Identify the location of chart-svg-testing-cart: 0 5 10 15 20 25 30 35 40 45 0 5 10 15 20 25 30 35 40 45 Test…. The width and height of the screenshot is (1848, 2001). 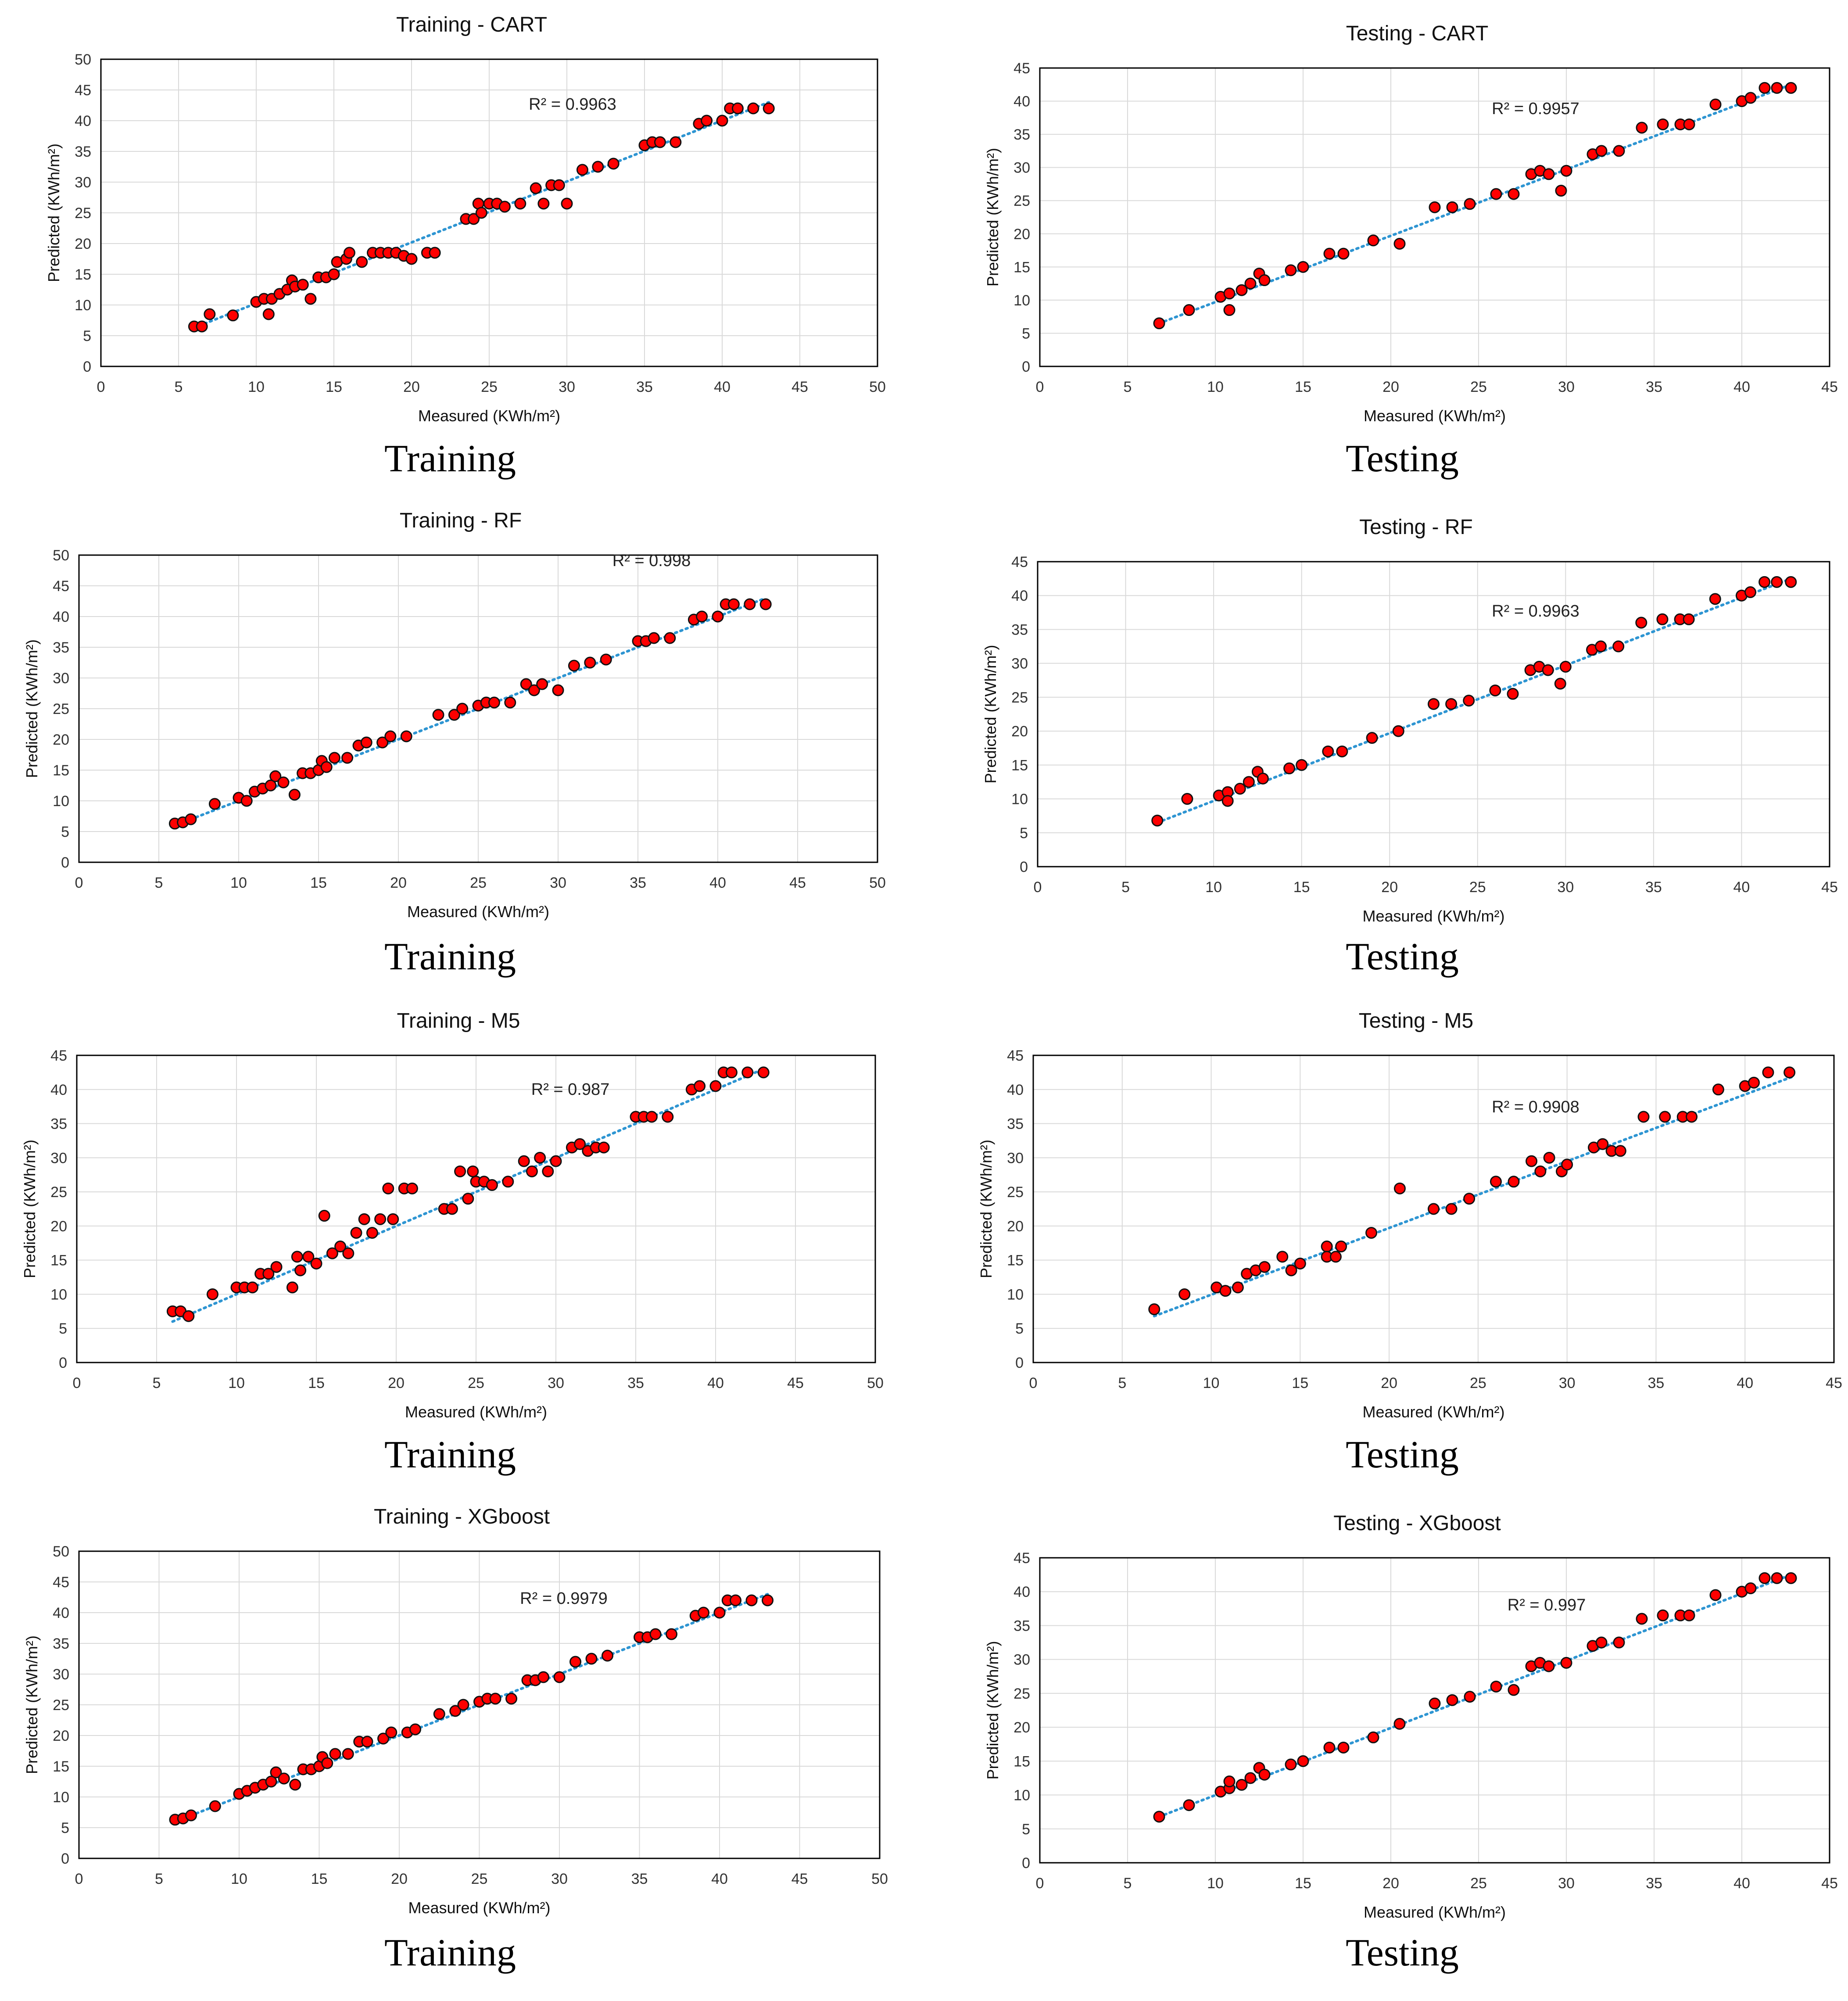
(1411, 224).